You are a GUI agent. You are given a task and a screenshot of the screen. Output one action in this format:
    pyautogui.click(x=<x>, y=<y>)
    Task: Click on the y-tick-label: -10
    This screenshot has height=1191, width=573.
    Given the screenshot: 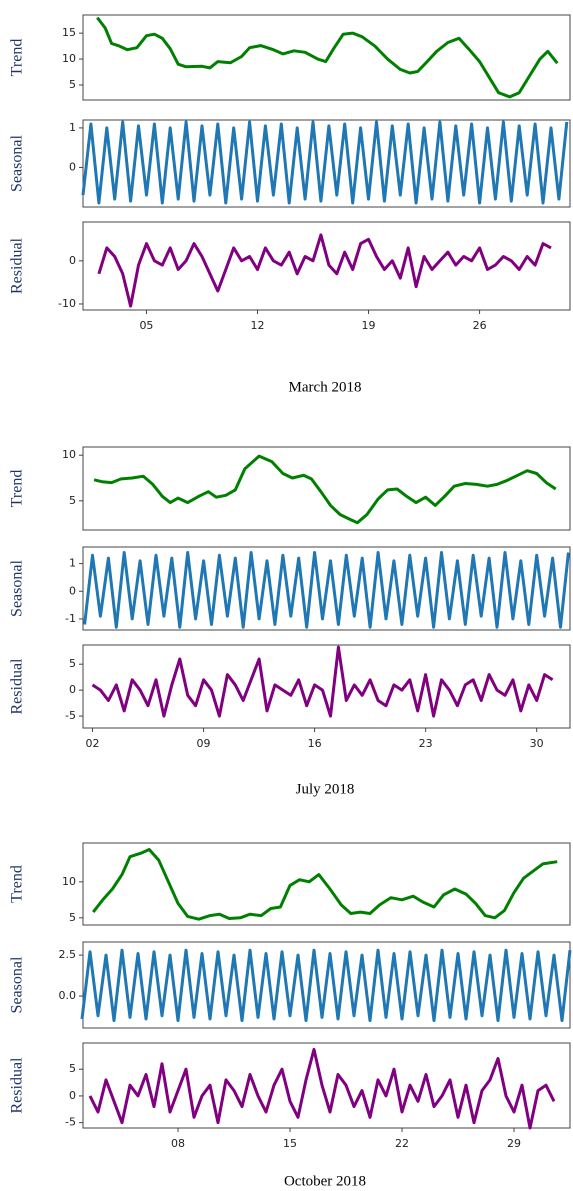 What is the action you would take?
    pyautogui.click(x=67, y=303)
    